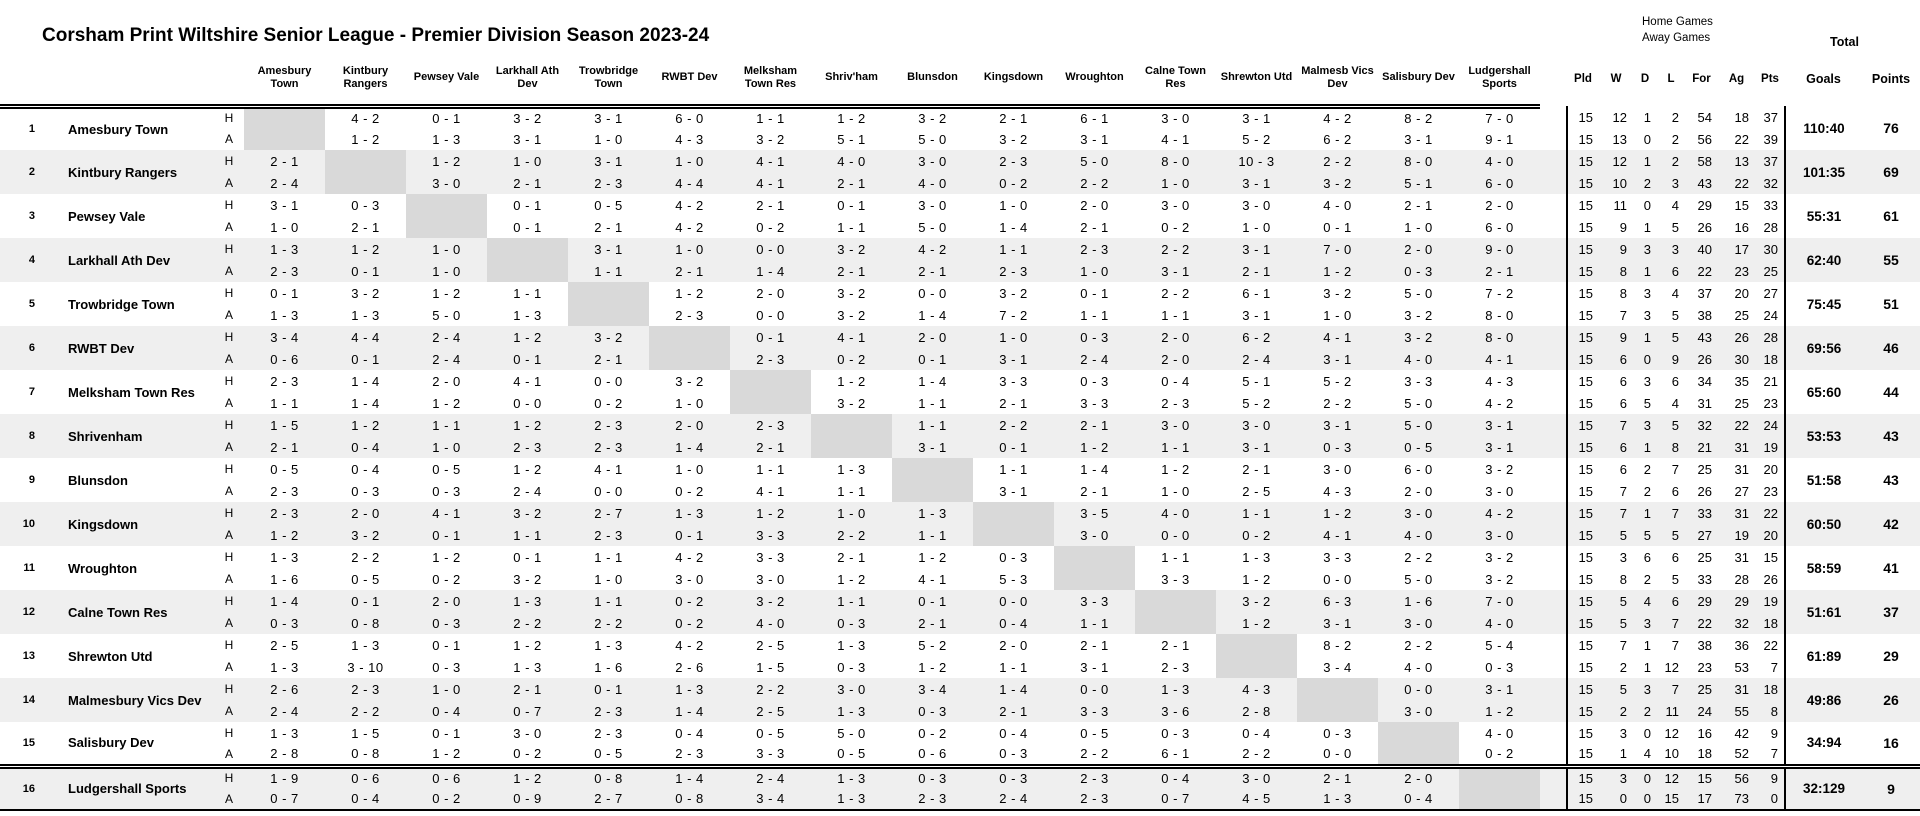 The height and width of the screenshot is (816, 1920). What do you see at coordinates (1418, 183) in the screenshot?
I see `score-cell-away-vs-salisbury-dev: 5 - 1` at bounding box center [1418, 183].